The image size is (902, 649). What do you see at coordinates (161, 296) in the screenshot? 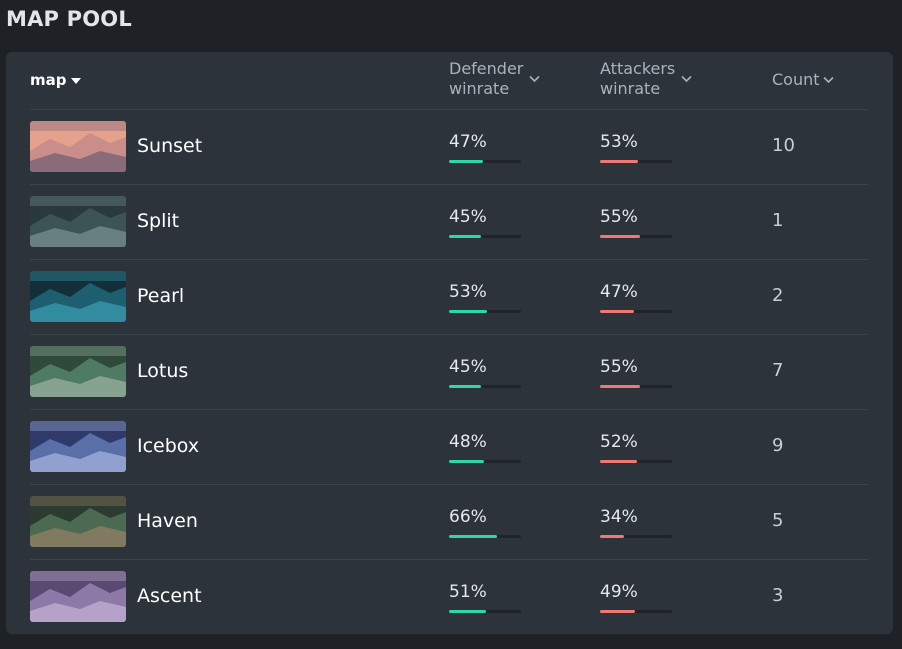
I see `map-name: Pearl` at bounding box center [161, 296].